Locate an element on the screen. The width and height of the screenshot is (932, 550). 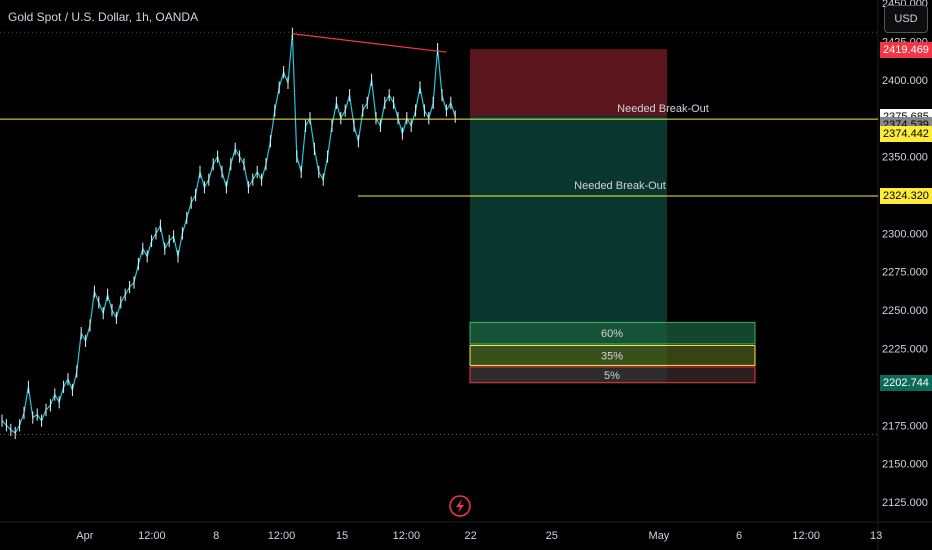
zone-label: 60% is located at coordinates (612, 334).